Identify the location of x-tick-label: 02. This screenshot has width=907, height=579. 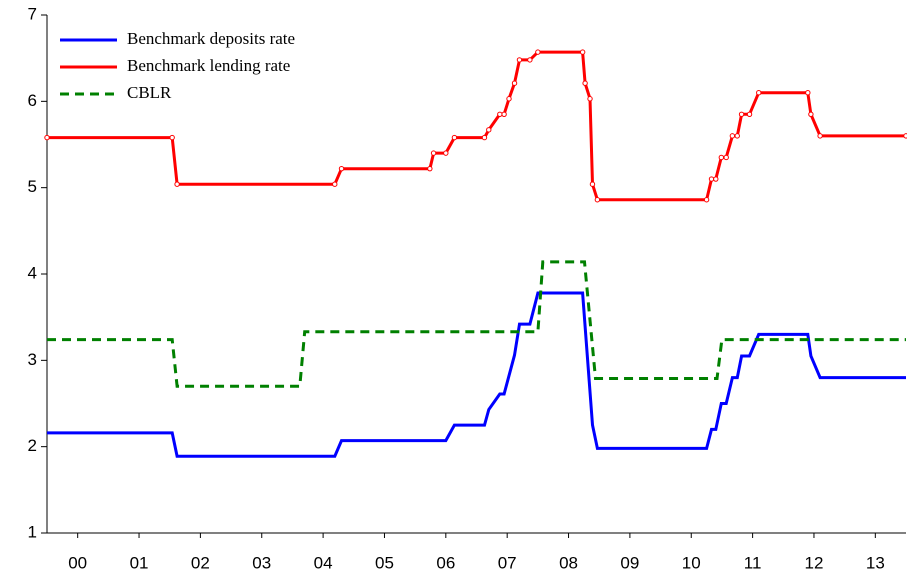
(200, 562).